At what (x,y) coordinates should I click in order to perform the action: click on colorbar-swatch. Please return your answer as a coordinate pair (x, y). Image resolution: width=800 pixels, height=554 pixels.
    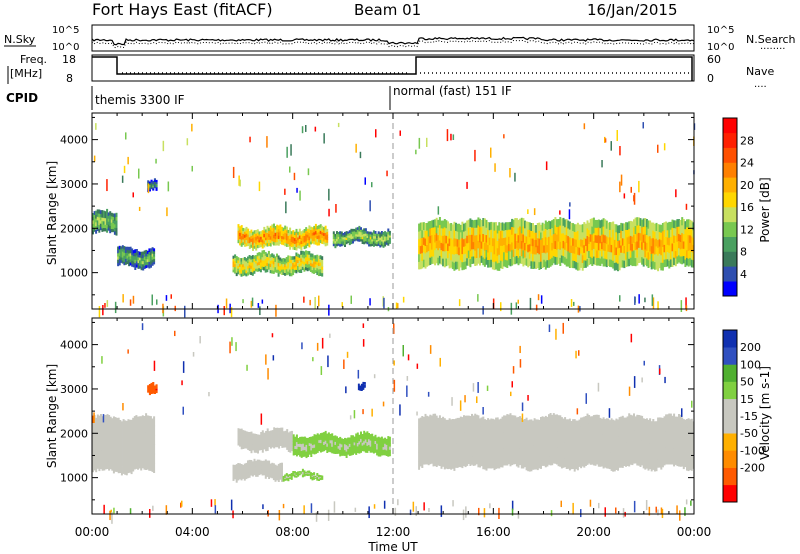
    Looking at the image, I should click on (730, 459).